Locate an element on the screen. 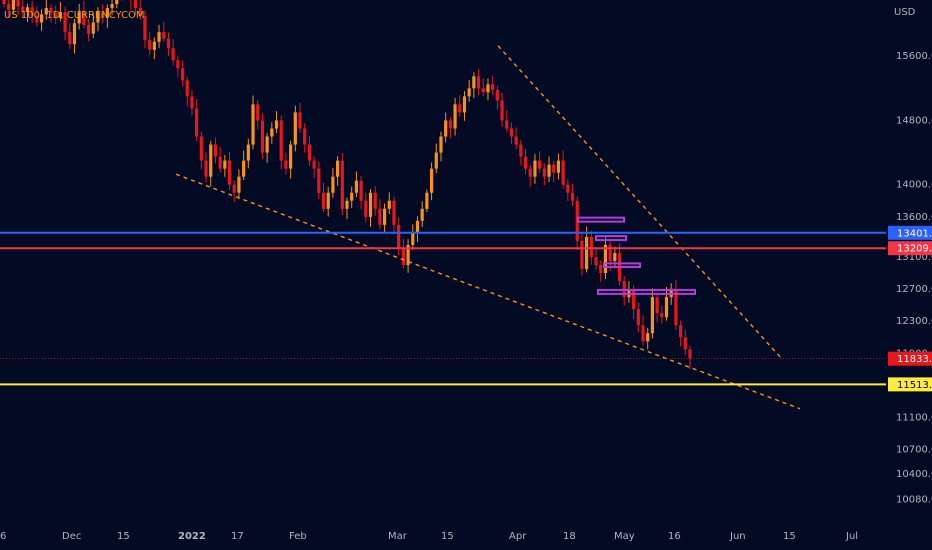  symbol-label: US 100, 1D, CURRENCYCOM is located at coordinates (74, 15).